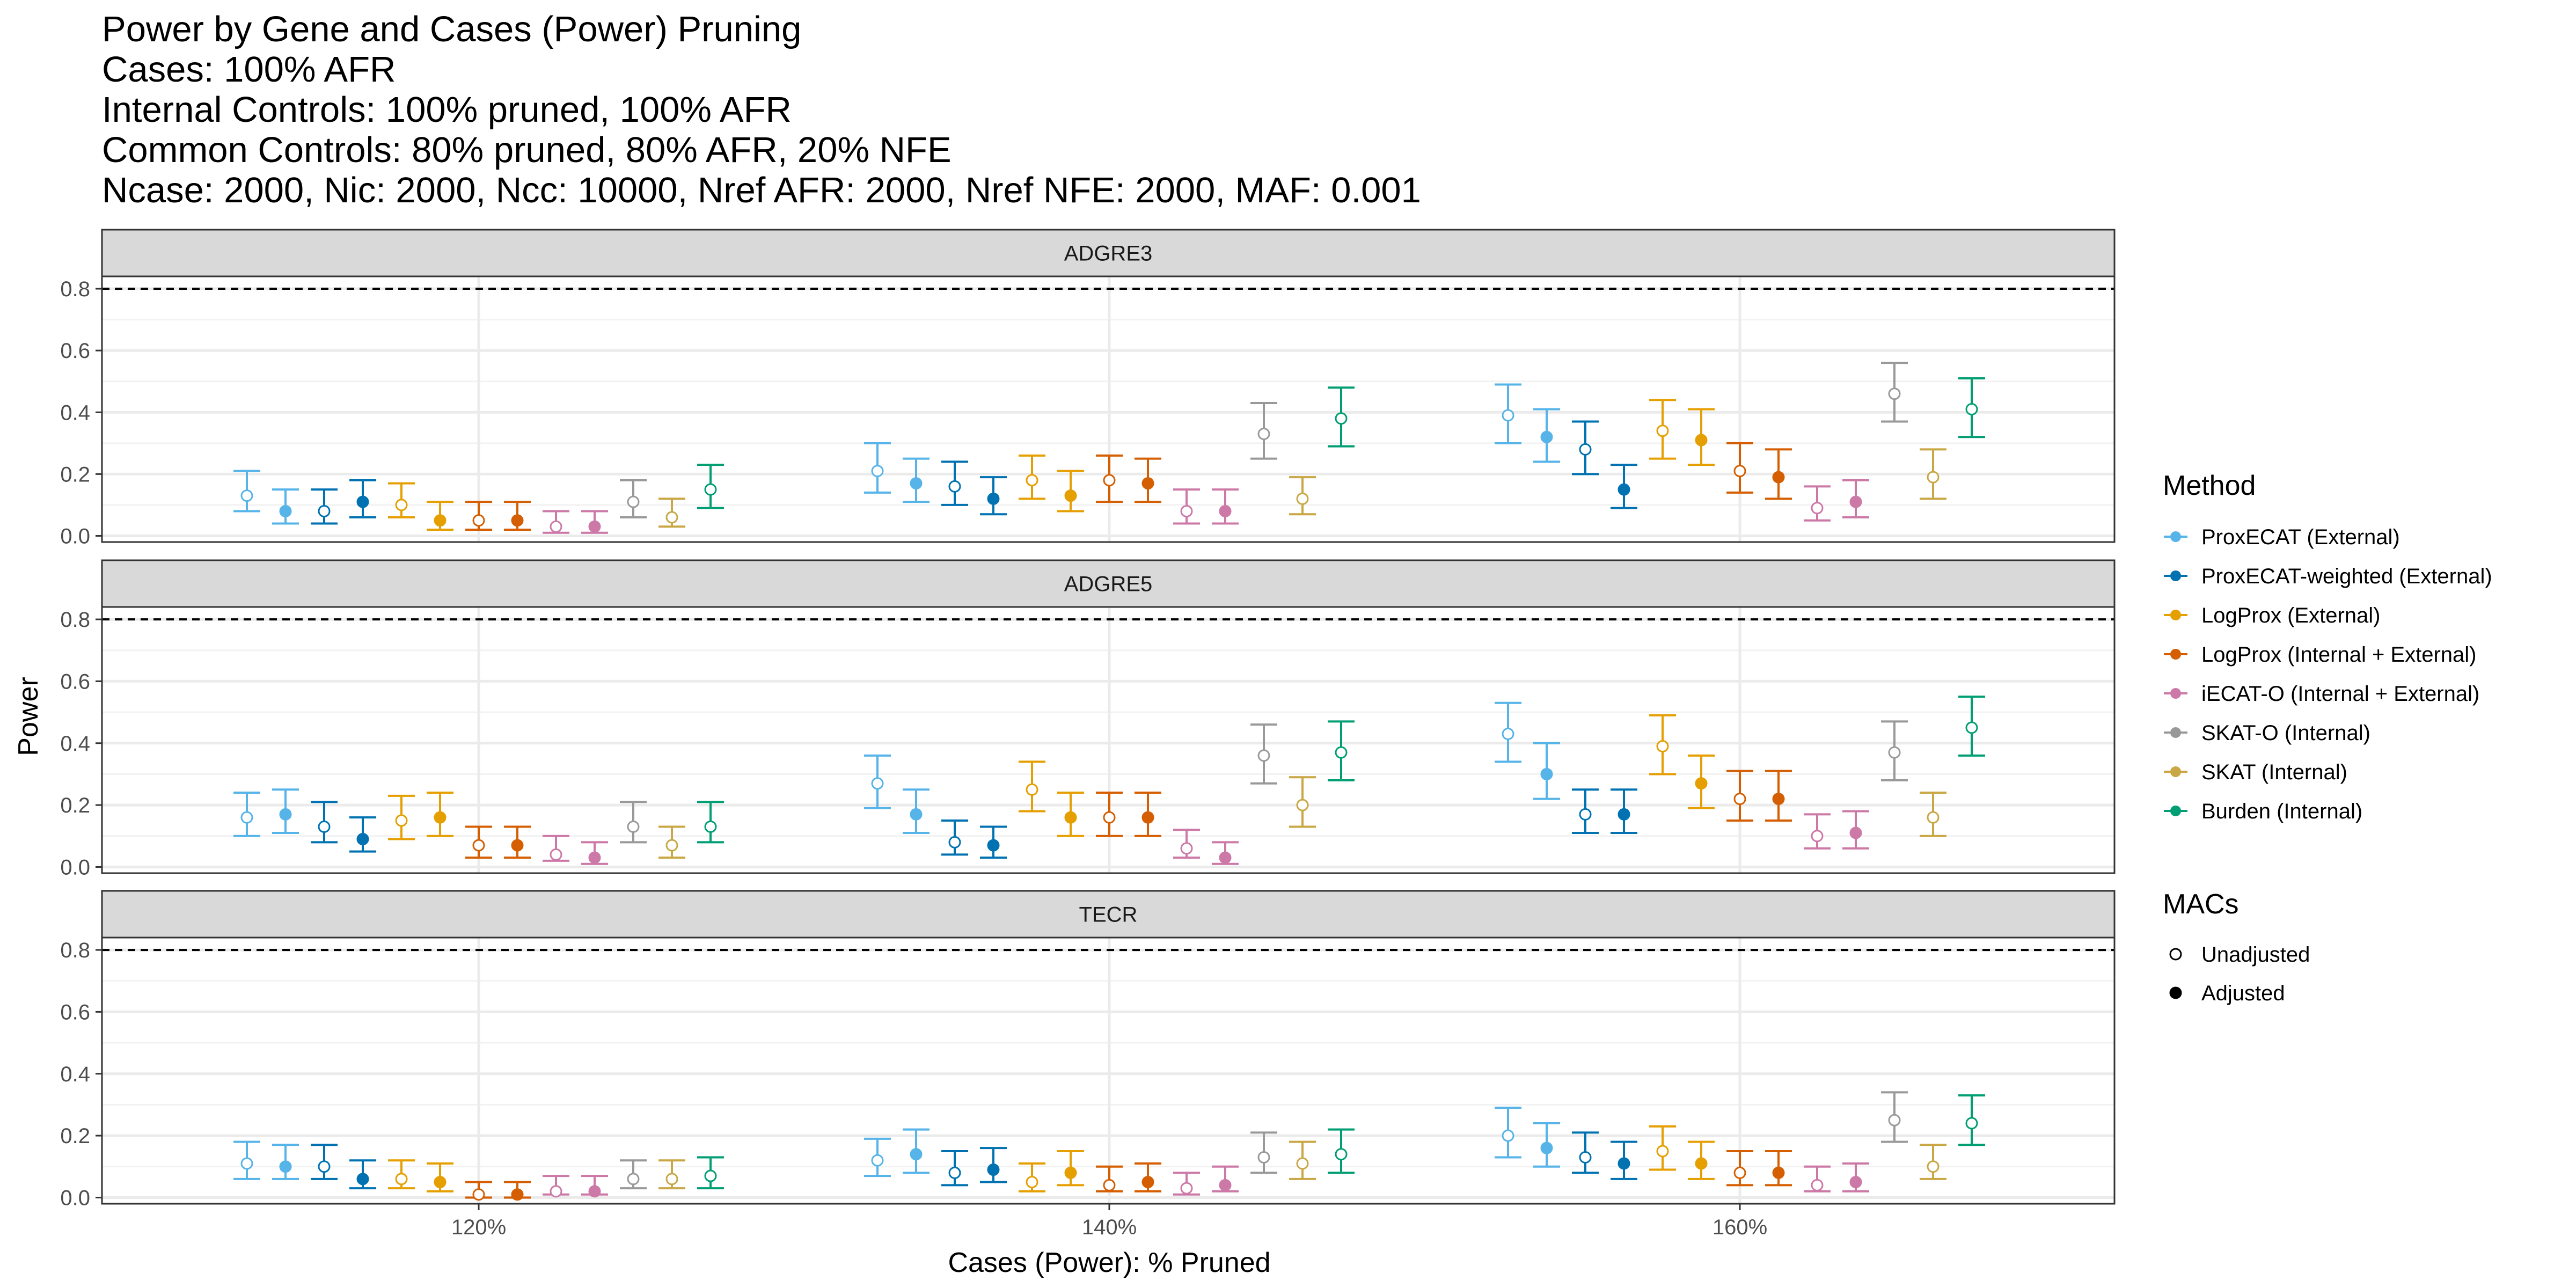  I want to click on title-line-2: Cases: 100% AFR, so click(249, 69).